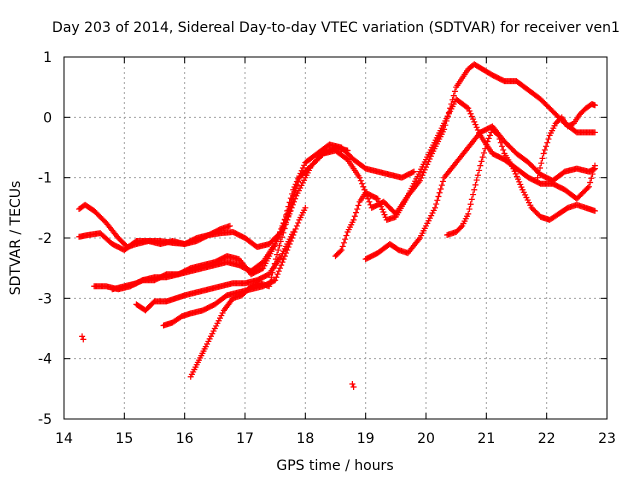 The image size is (640, 480). What do you see at coordinates (16, 238) in the screenshot?
I see `y-axis-label: SDTVAR / TECUs` at bounding box center [16, 238].